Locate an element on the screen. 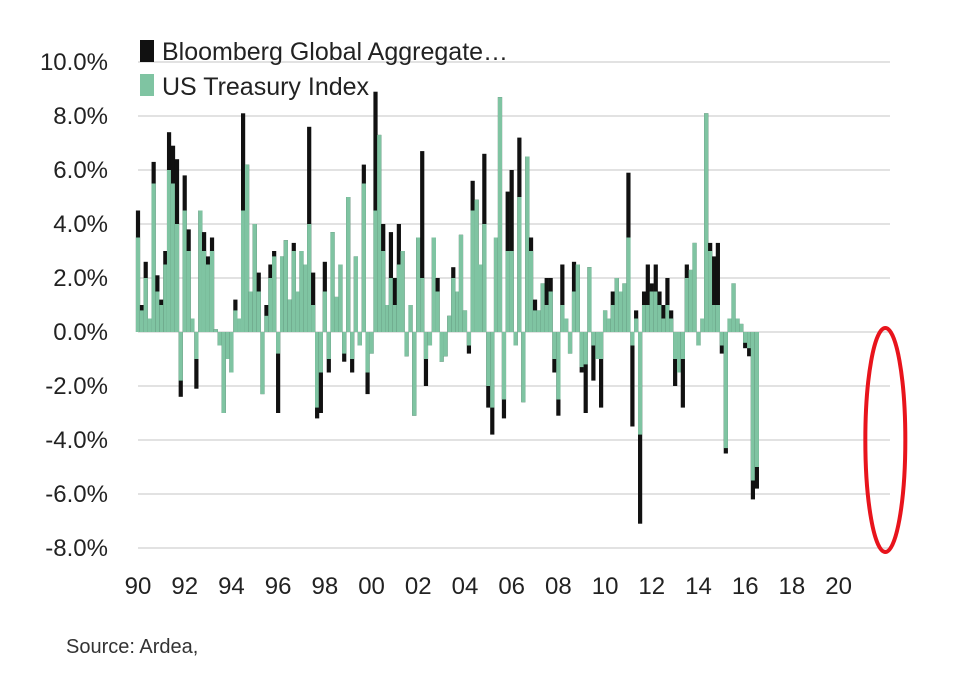 The height and width of the screenshot is (678, 968). x-tick-label: 02 is located at coordinates (418, 586).